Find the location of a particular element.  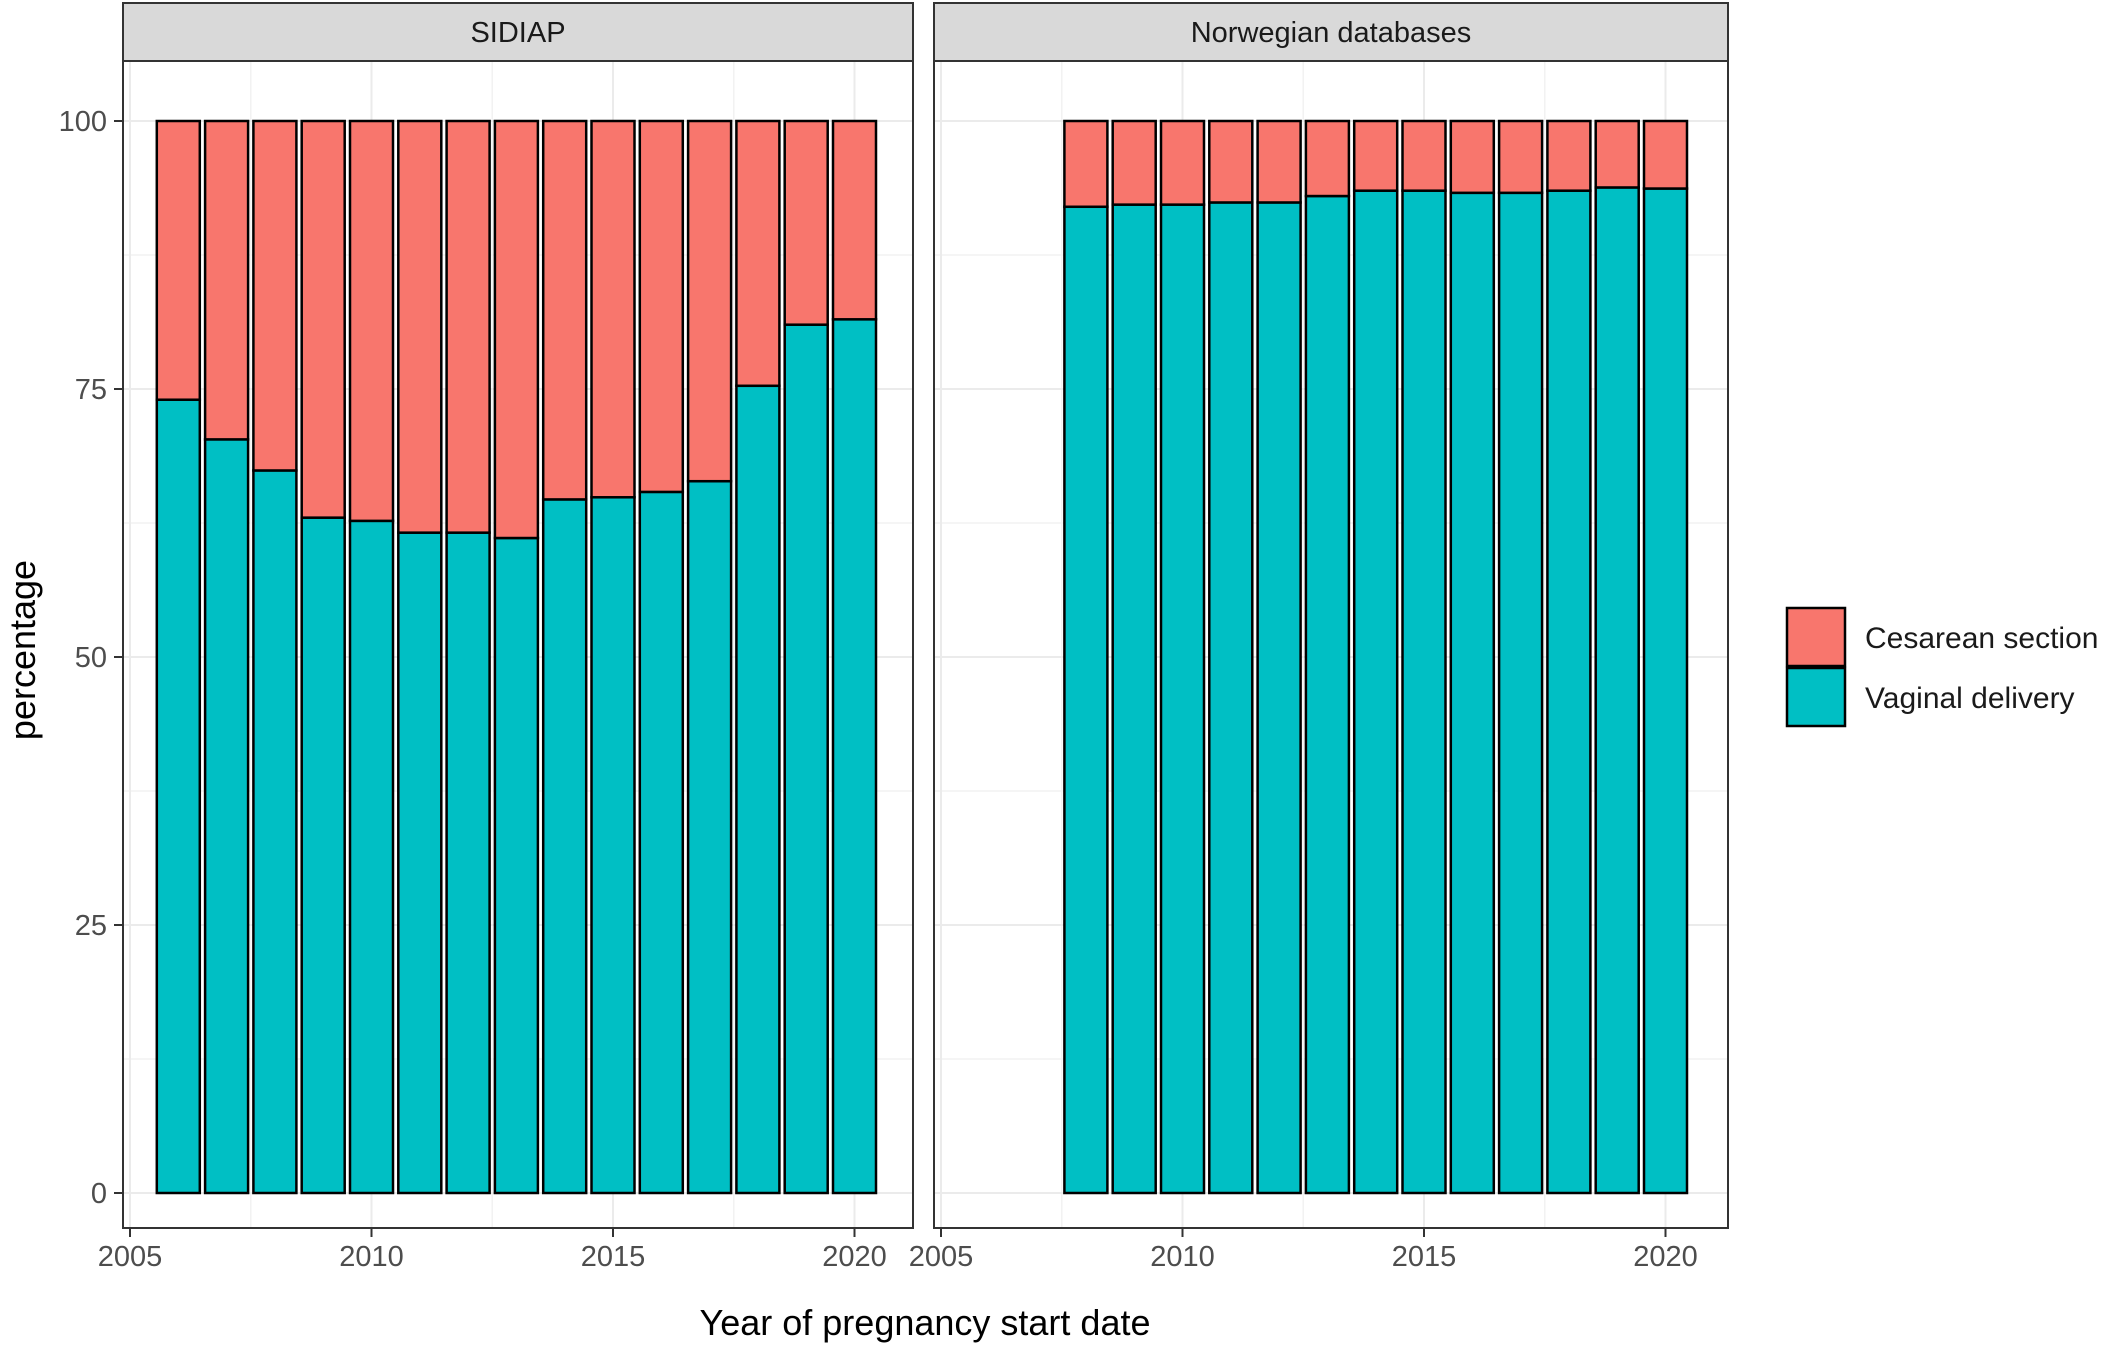

strip-label: Norwegian databases is located at coordinates (1331, 33).